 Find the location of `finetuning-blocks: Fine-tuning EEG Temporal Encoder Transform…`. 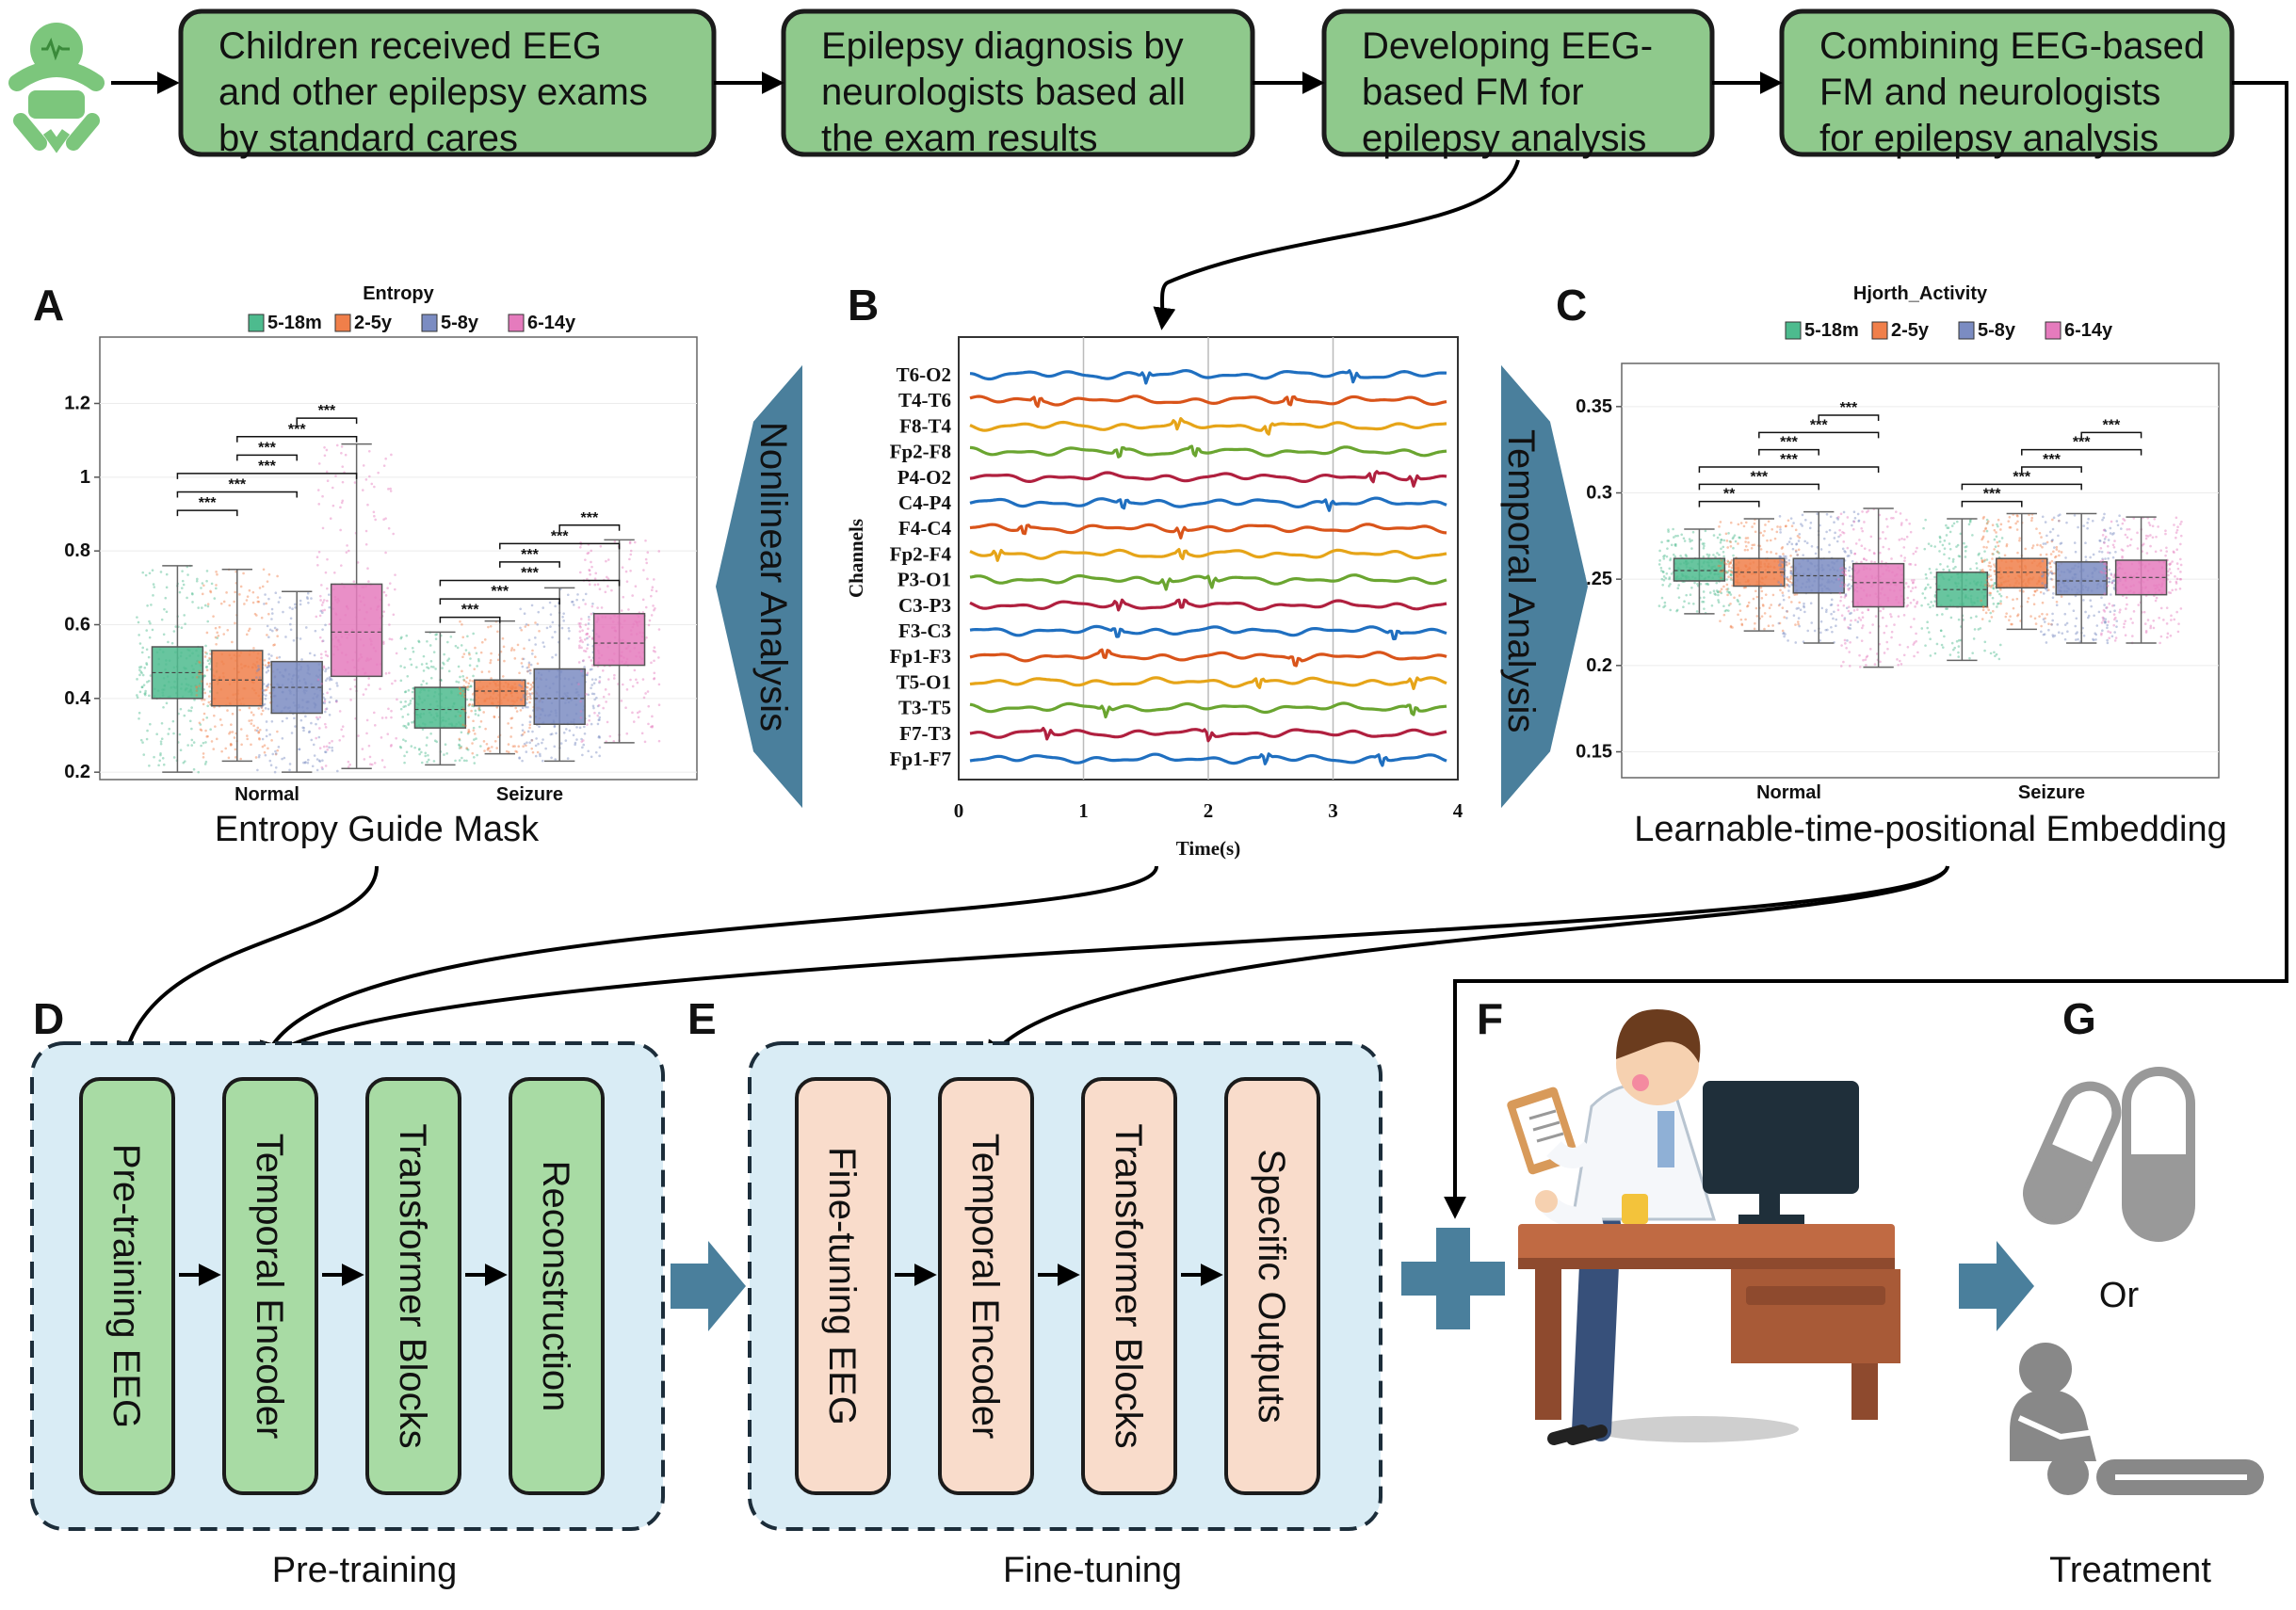

finetuning-blocks: Fine-tuning EEG Temporal Encoder Transform… is located at coordinates (1057, 1286).